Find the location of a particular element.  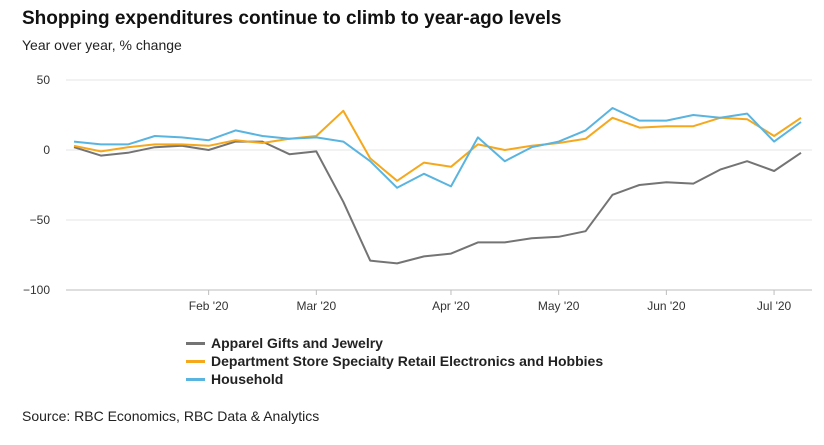

y-tick-label: −50 is located at coordinates (40, 220).